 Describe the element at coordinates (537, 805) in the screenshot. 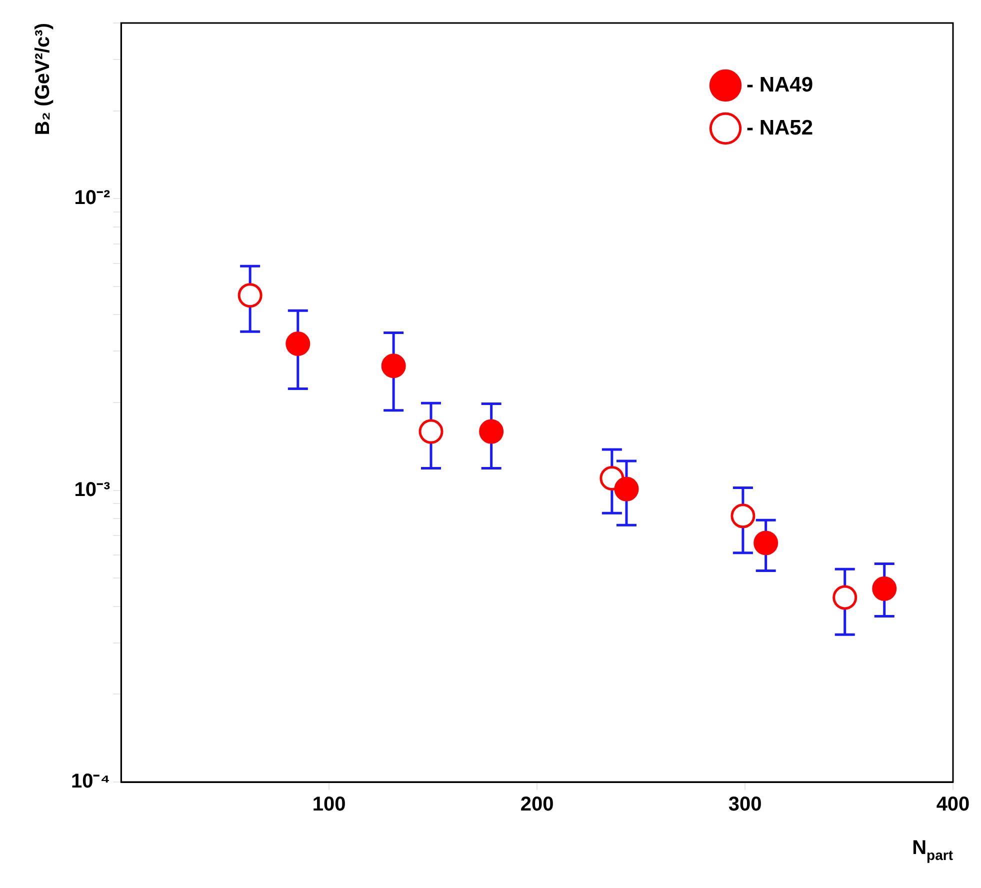

I see `x-tick-label: 200` at that location.